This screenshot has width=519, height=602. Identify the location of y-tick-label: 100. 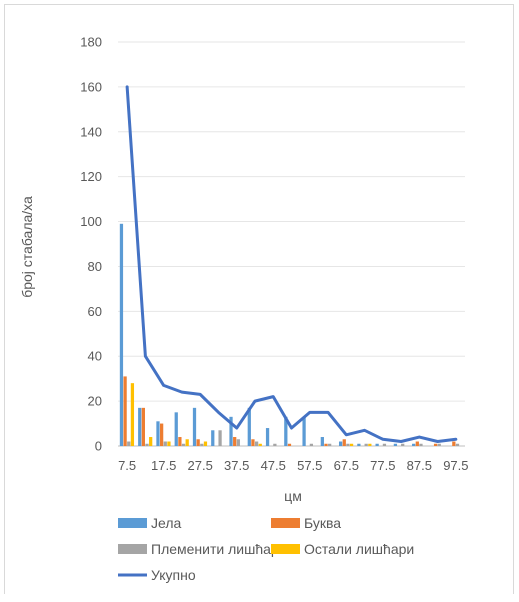
(91, 221).